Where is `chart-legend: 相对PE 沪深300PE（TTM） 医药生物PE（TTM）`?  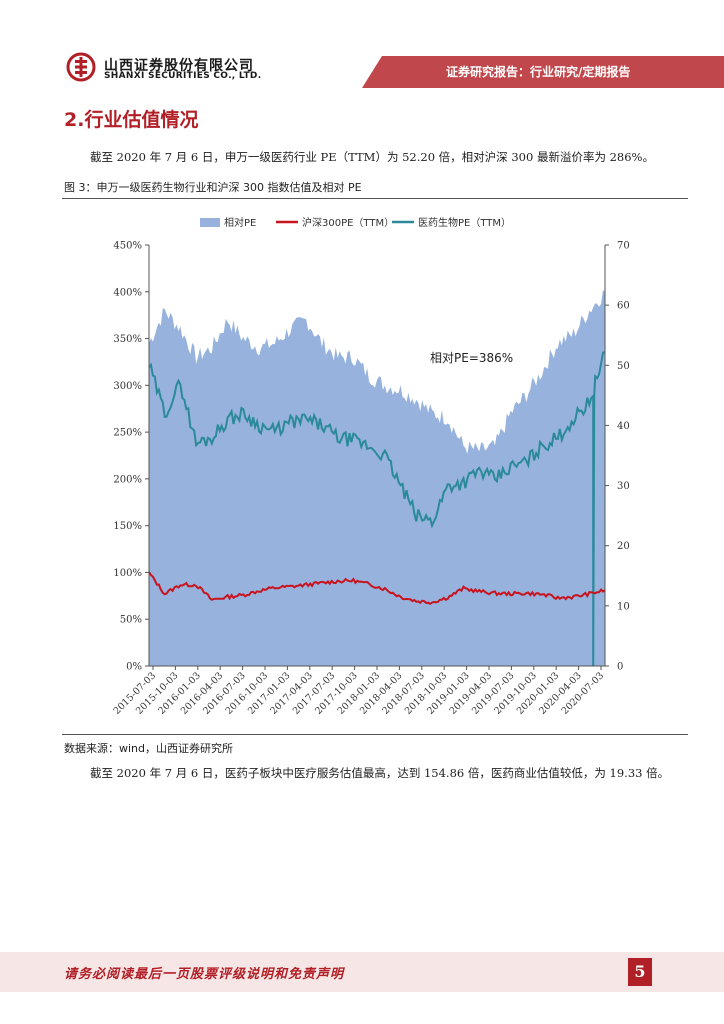 chart-legend: 相对PE 沪深300PE（TTM） 医药生物PE（TTM） is located at coordinates (355, 222).